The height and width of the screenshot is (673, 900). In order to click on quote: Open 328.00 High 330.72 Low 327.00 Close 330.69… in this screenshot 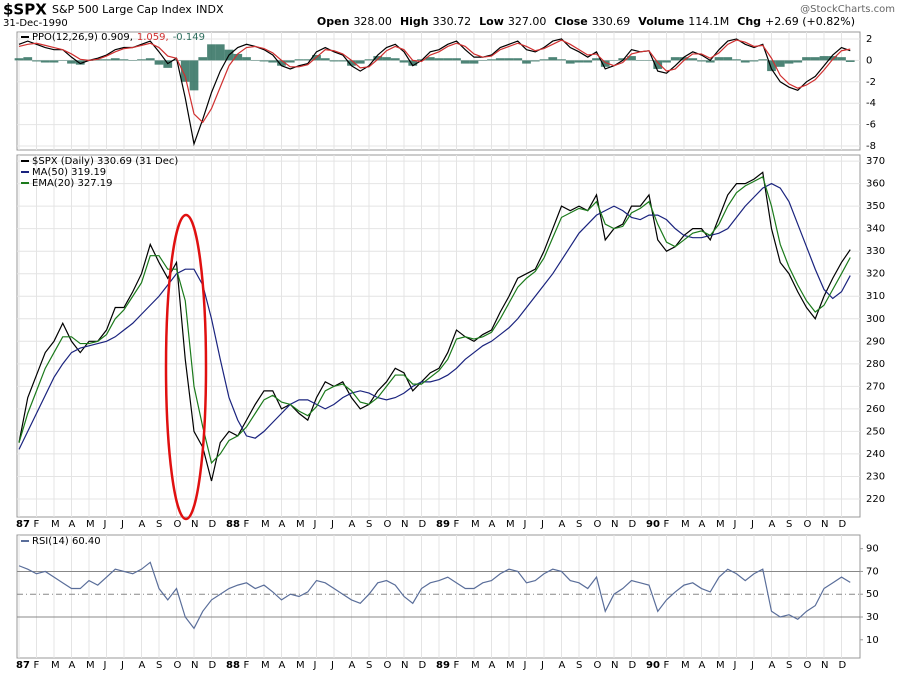, I will do `click(586, 21)`.